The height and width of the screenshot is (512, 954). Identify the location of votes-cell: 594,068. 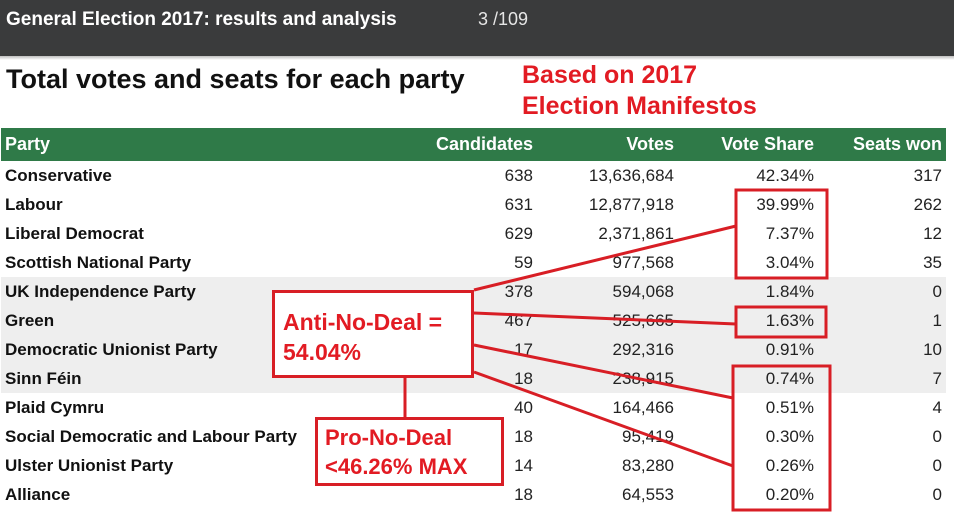
(607, 291).